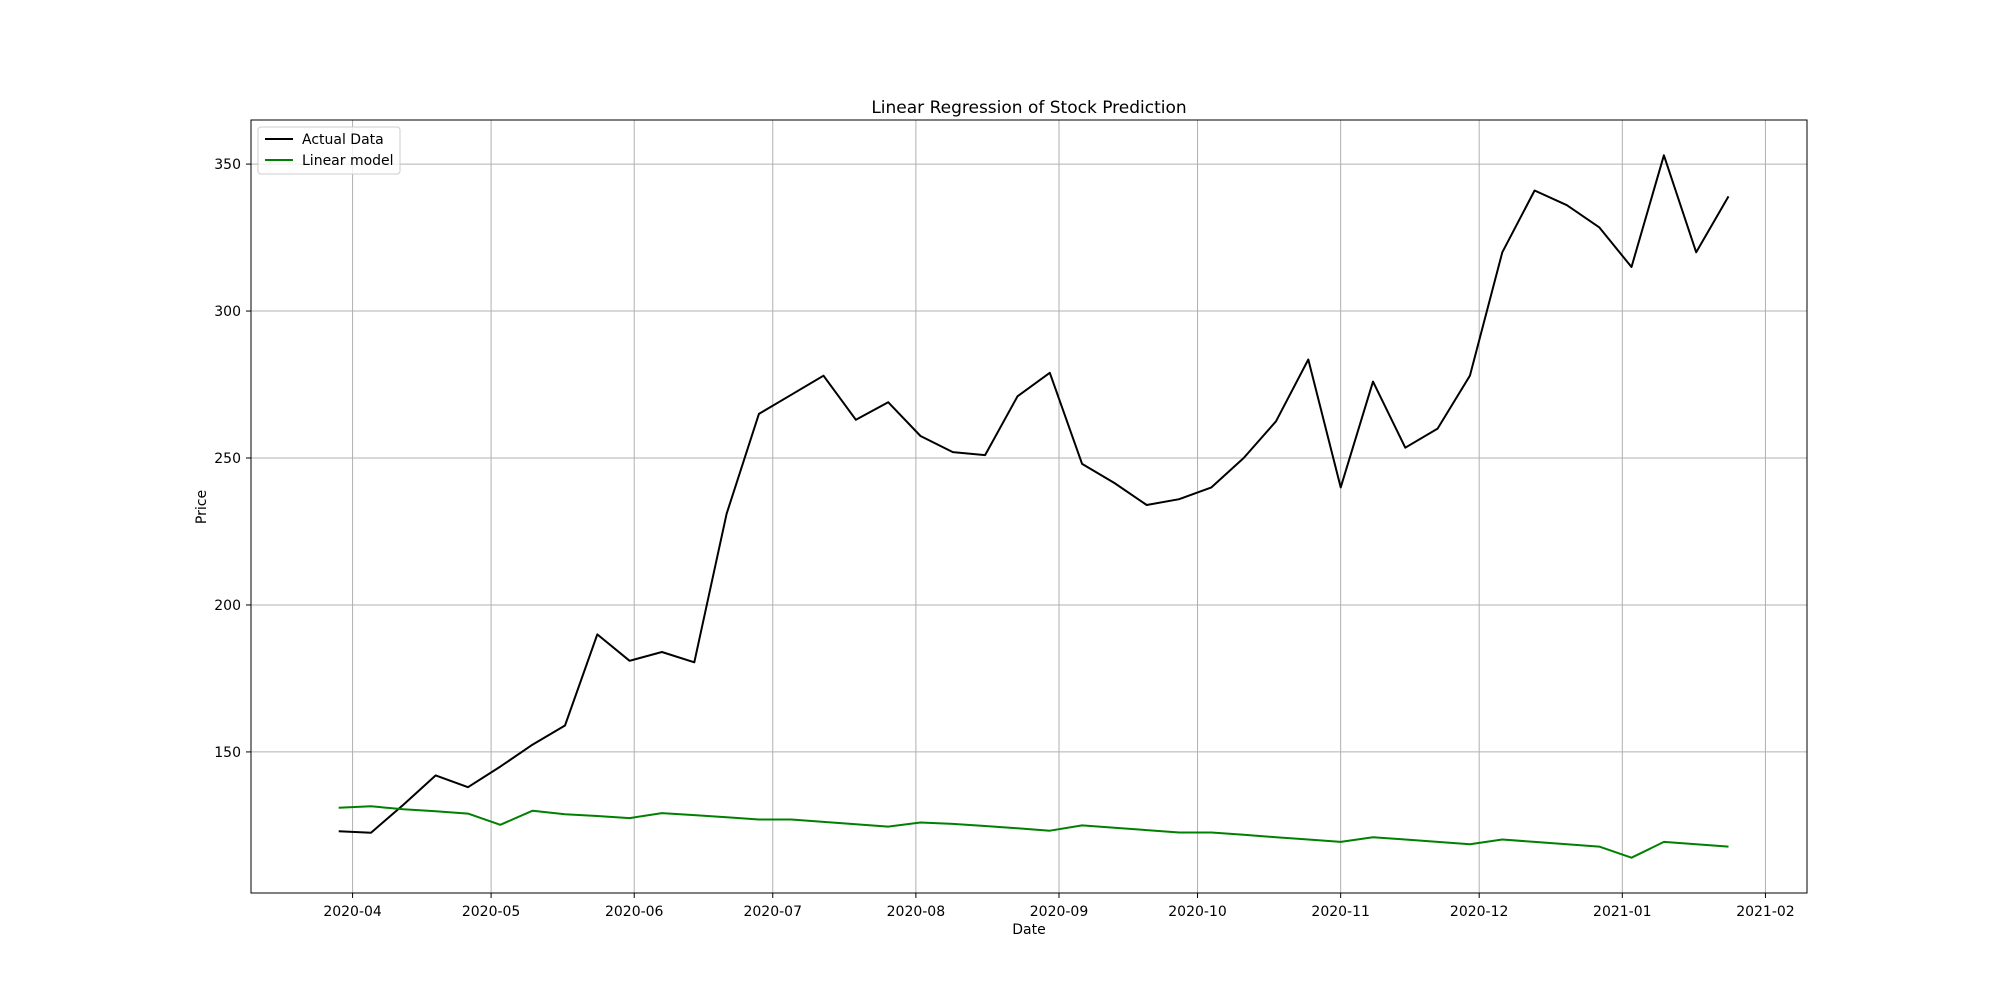 This screenshot has height=1000, width=2000. I want to click on y-tick-label: 350, so click(227, 165).